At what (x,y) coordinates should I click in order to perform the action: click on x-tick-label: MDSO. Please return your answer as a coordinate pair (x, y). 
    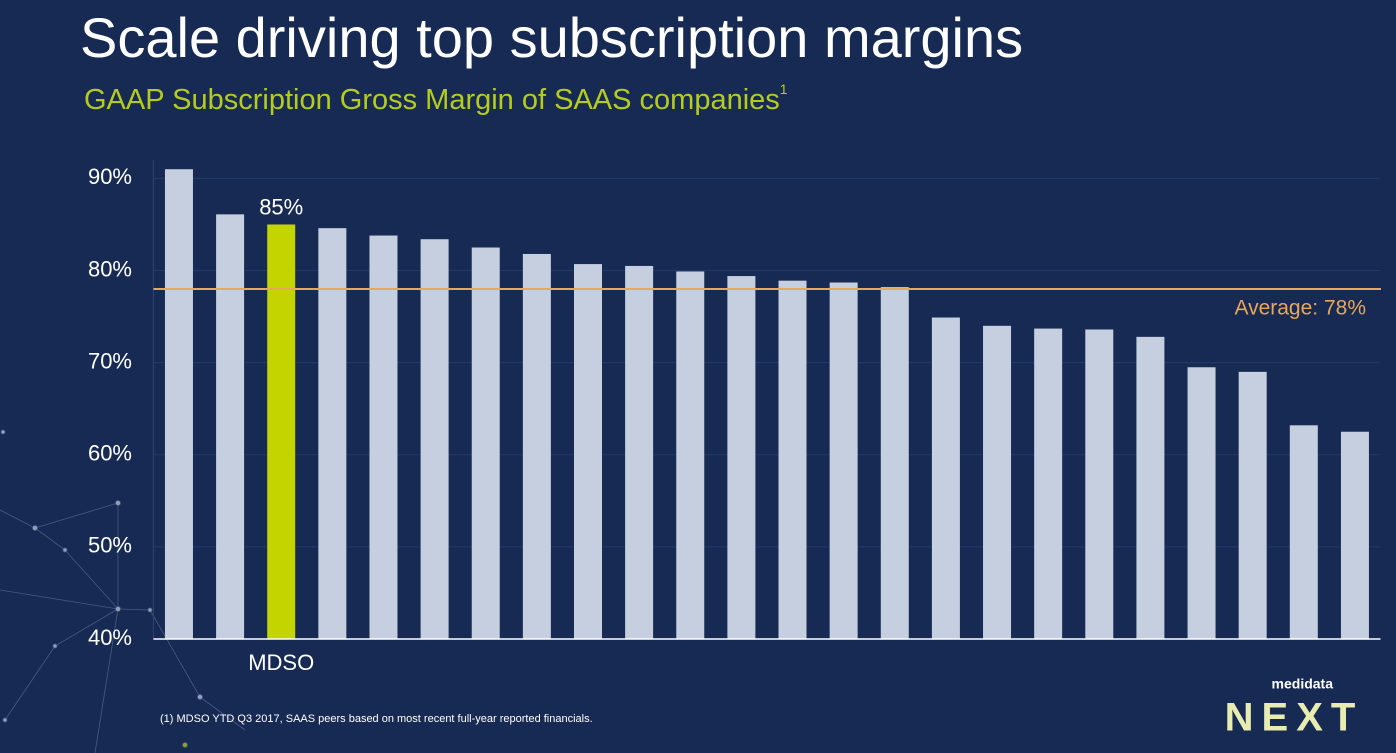
    Looking at the image, I should click on (281, 662).